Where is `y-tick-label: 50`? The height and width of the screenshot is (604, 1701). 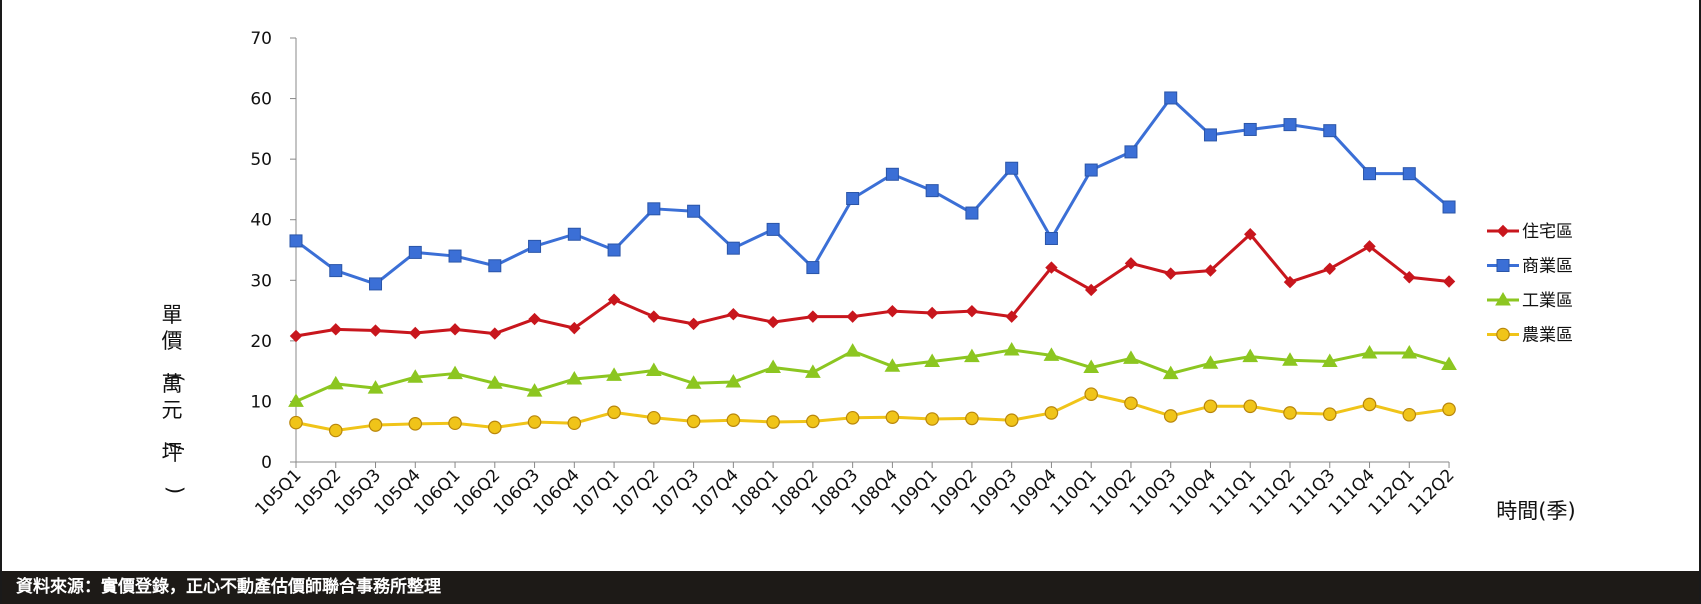 y-tick-label: 50 is located at coordinates (261, 160).